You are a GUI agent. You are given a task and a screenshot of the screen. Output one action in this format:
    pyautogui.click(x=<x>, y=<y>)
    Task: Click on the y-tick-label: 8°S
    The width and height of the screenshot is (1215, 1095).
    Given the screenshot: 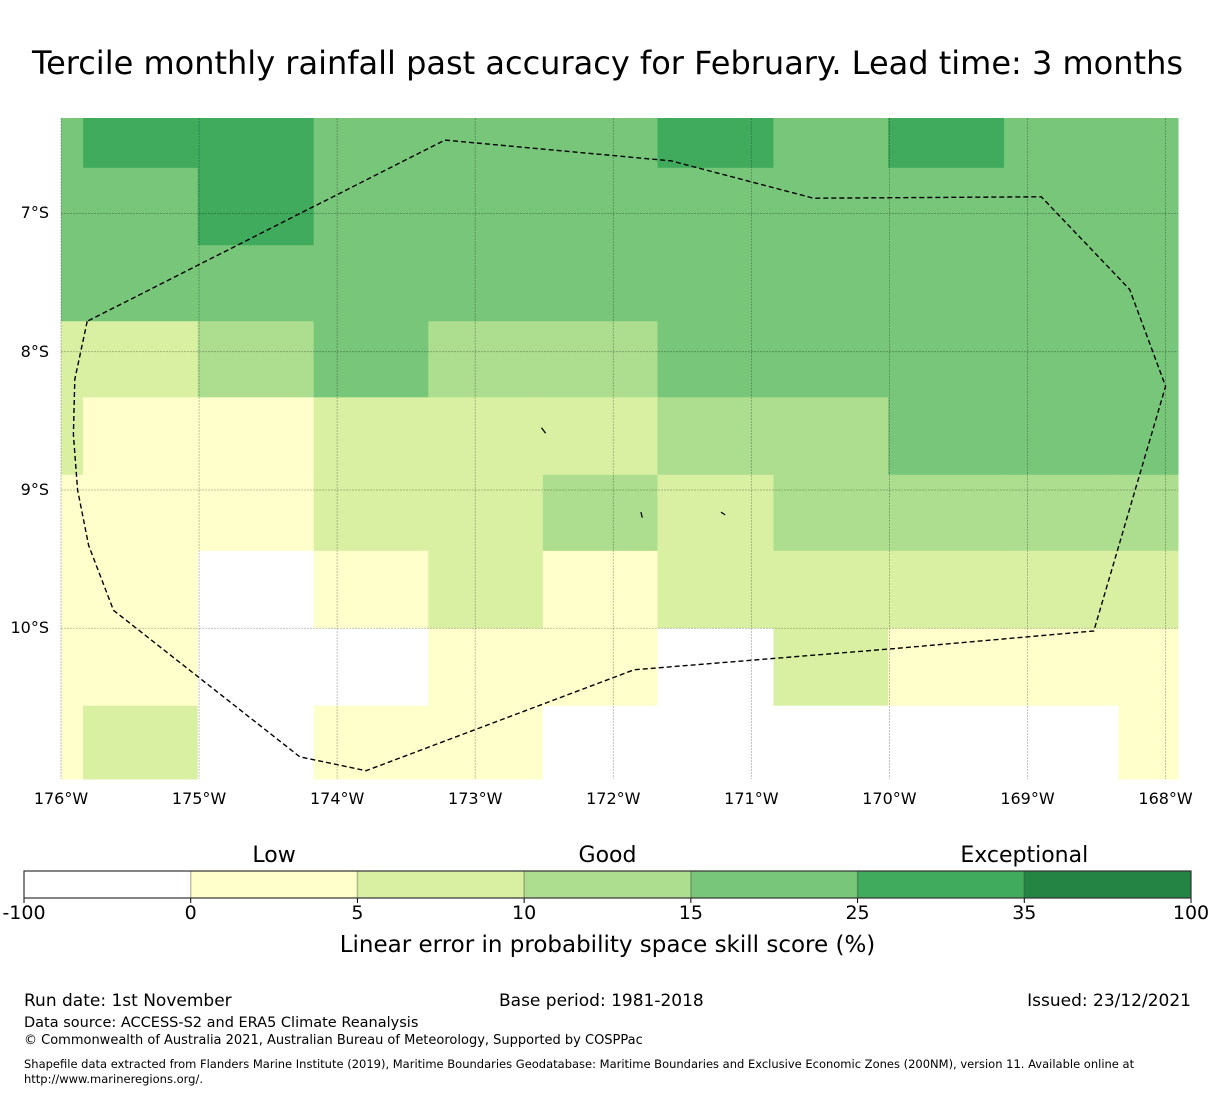 What is the action you would take?
    pyautogui.click(x=34, y=351)
    